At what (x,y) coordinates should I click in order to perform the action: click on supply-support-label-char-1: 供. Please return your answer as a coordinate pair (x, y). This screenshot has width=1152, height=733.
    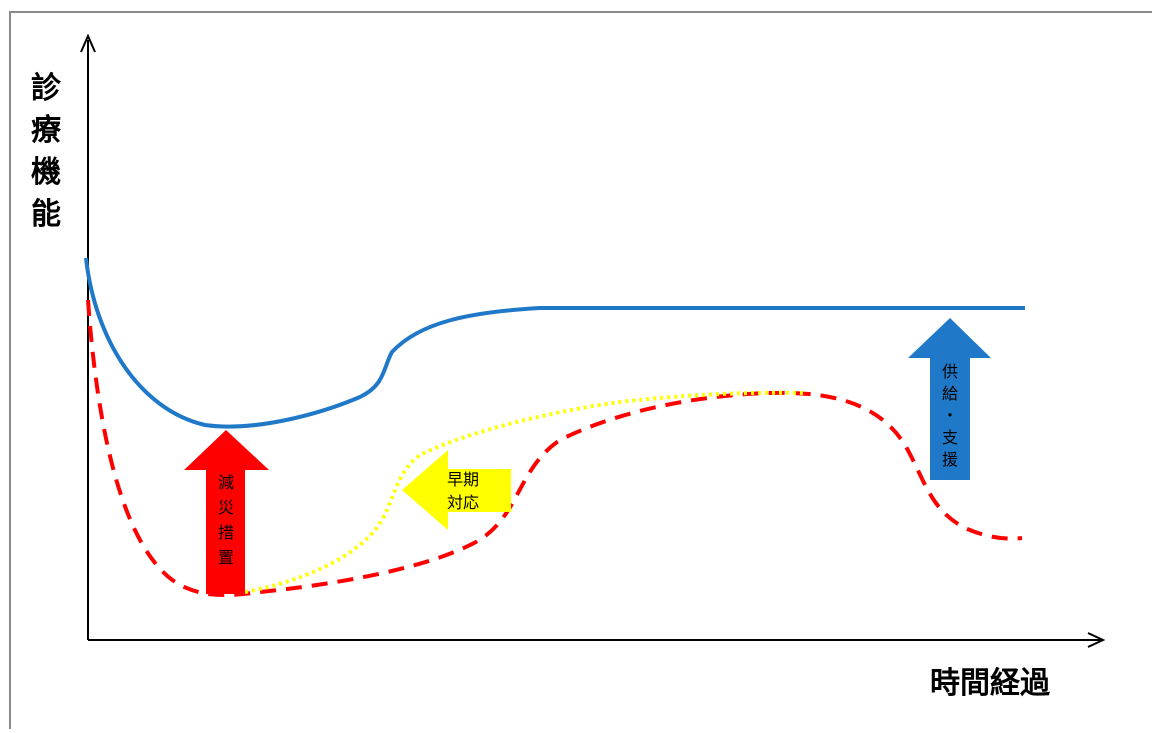
    Looking at the image, I should click on (950, 371).